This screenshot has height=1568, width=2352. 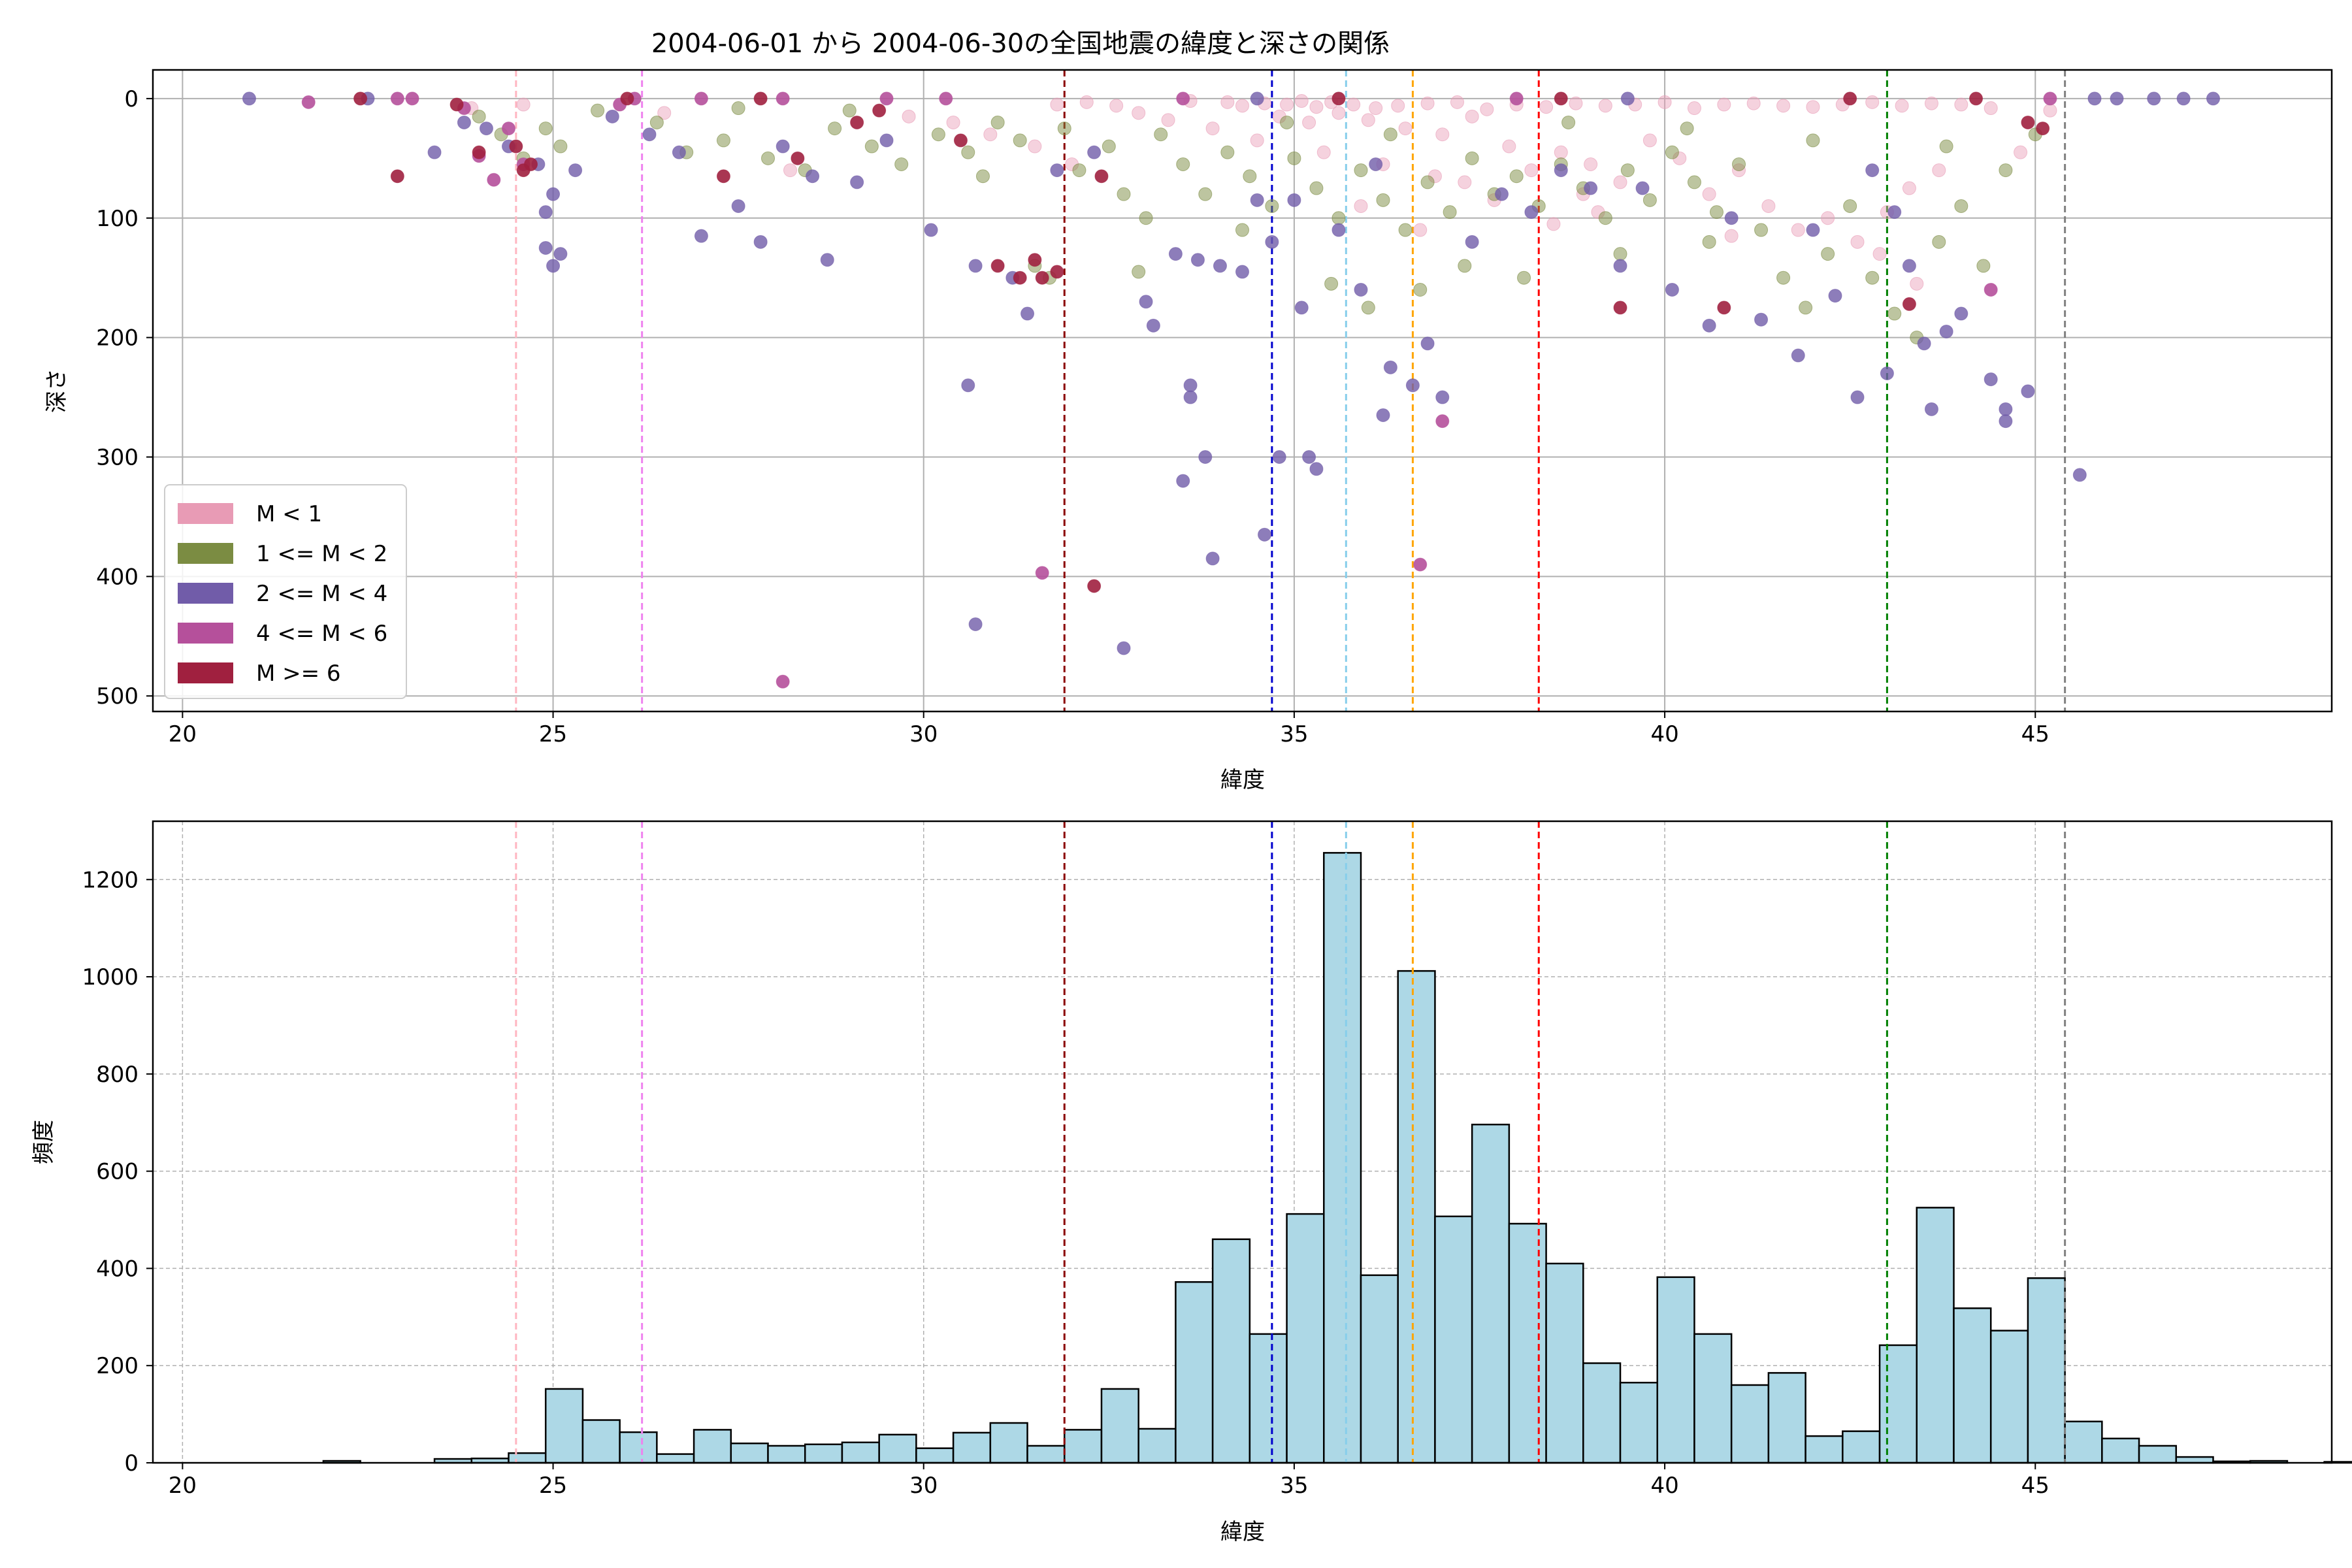 What do you see at coordinates (1664, 1486) in the screenshot?
I see `histogram-x-tick-label: 40` at bounding box center [1664, 1486].